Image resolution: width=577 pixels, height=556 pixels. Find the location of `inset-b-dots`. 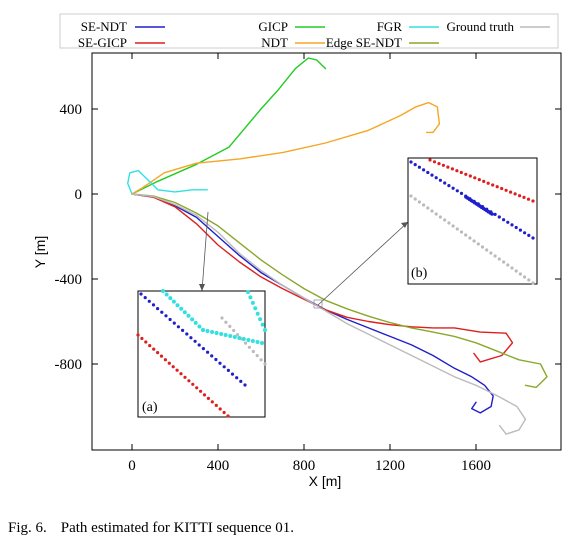

inset-b-dots is located at coordinates (472, 221).